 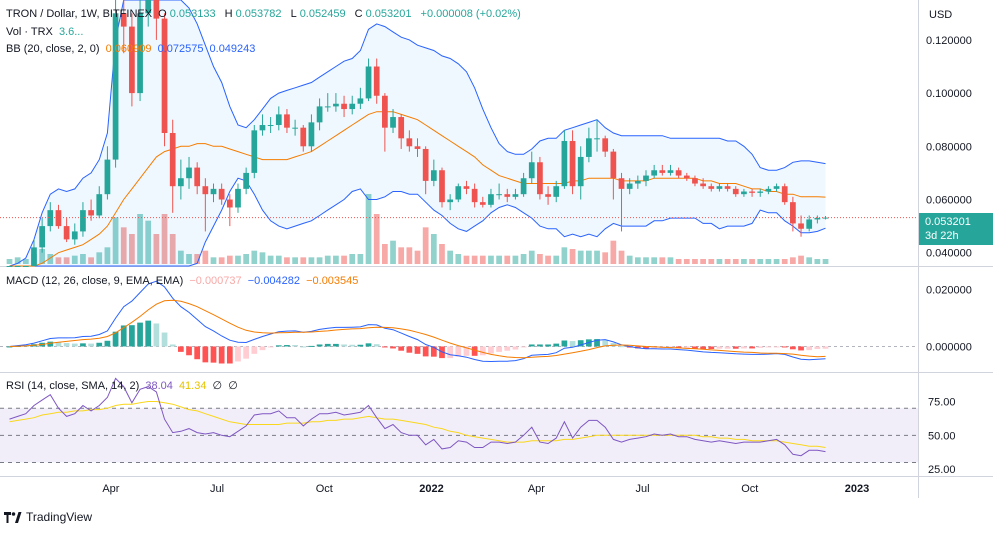 What do you see at coordinates (949, 201) in the screenshot?
I see `price-tick-label: 0.060000` at bounding box center [949, 201].